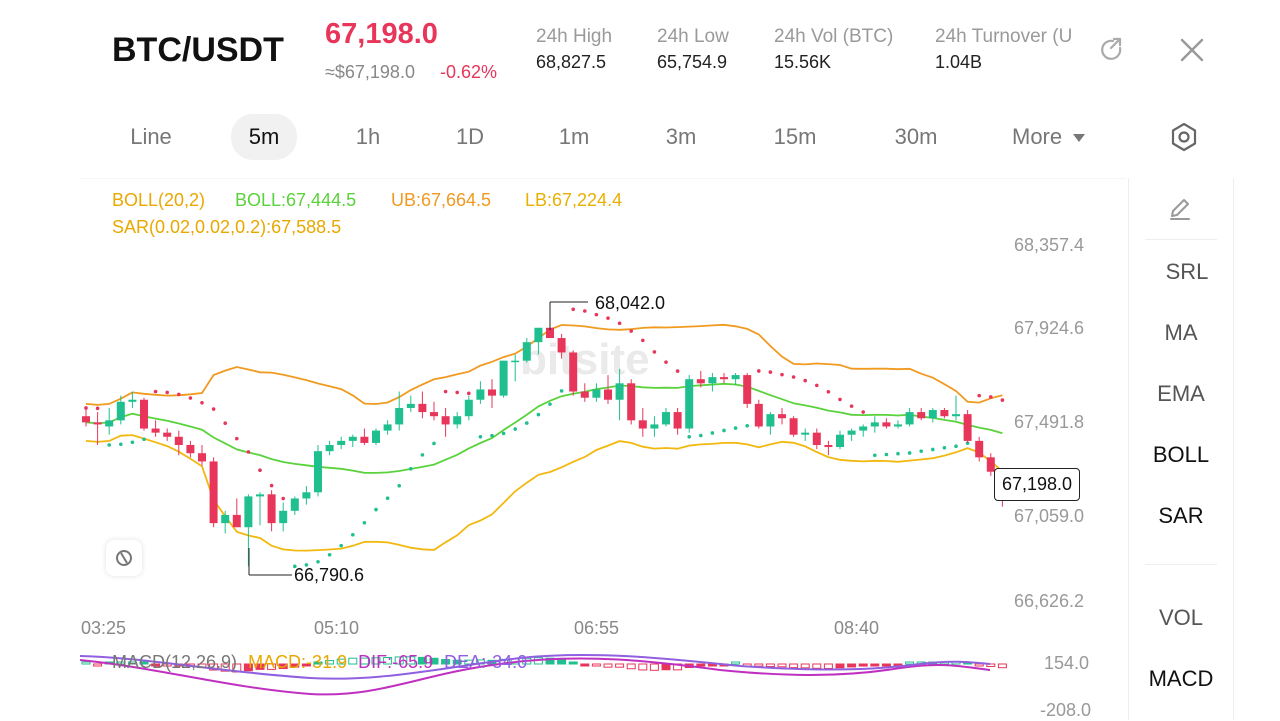  What do you see at coordinates (692, 62) in the screenshot?
I see `stat-value-low: 65,754.9` at bounding box center [692, 62].